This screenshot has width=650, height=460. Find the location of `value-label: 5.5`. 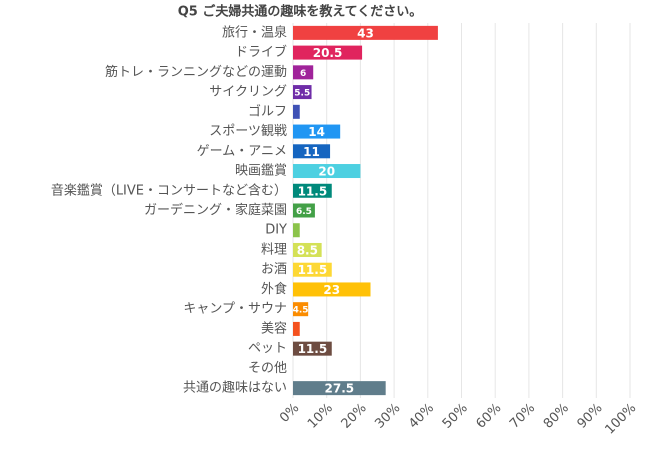

value-label: 5.5 is located at coordinates (302, 94).